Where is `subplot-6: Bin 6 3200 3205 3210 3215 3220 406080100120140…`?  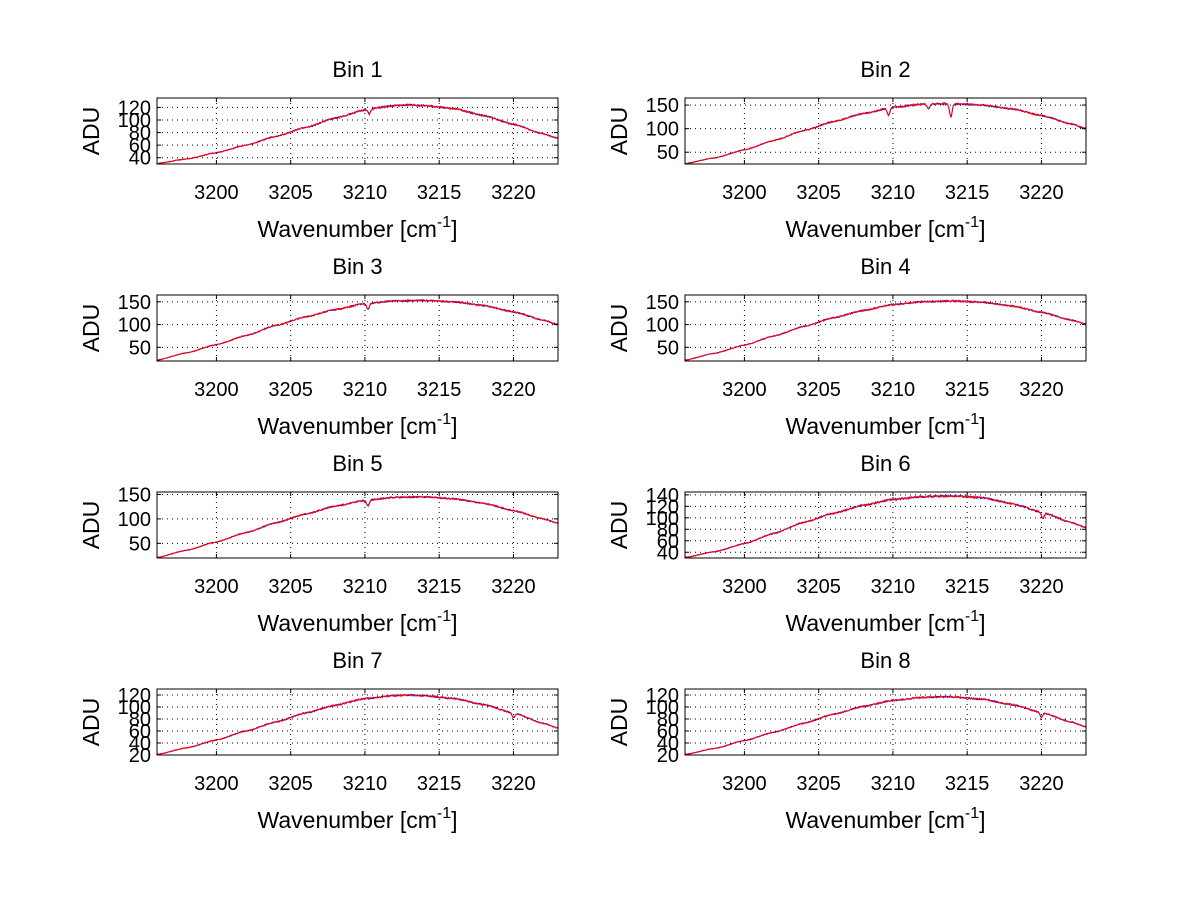 subplot-6: Bin 6 3200 3205 3210 3215 3220 406080100120140… is located at coordinates (846, 543).